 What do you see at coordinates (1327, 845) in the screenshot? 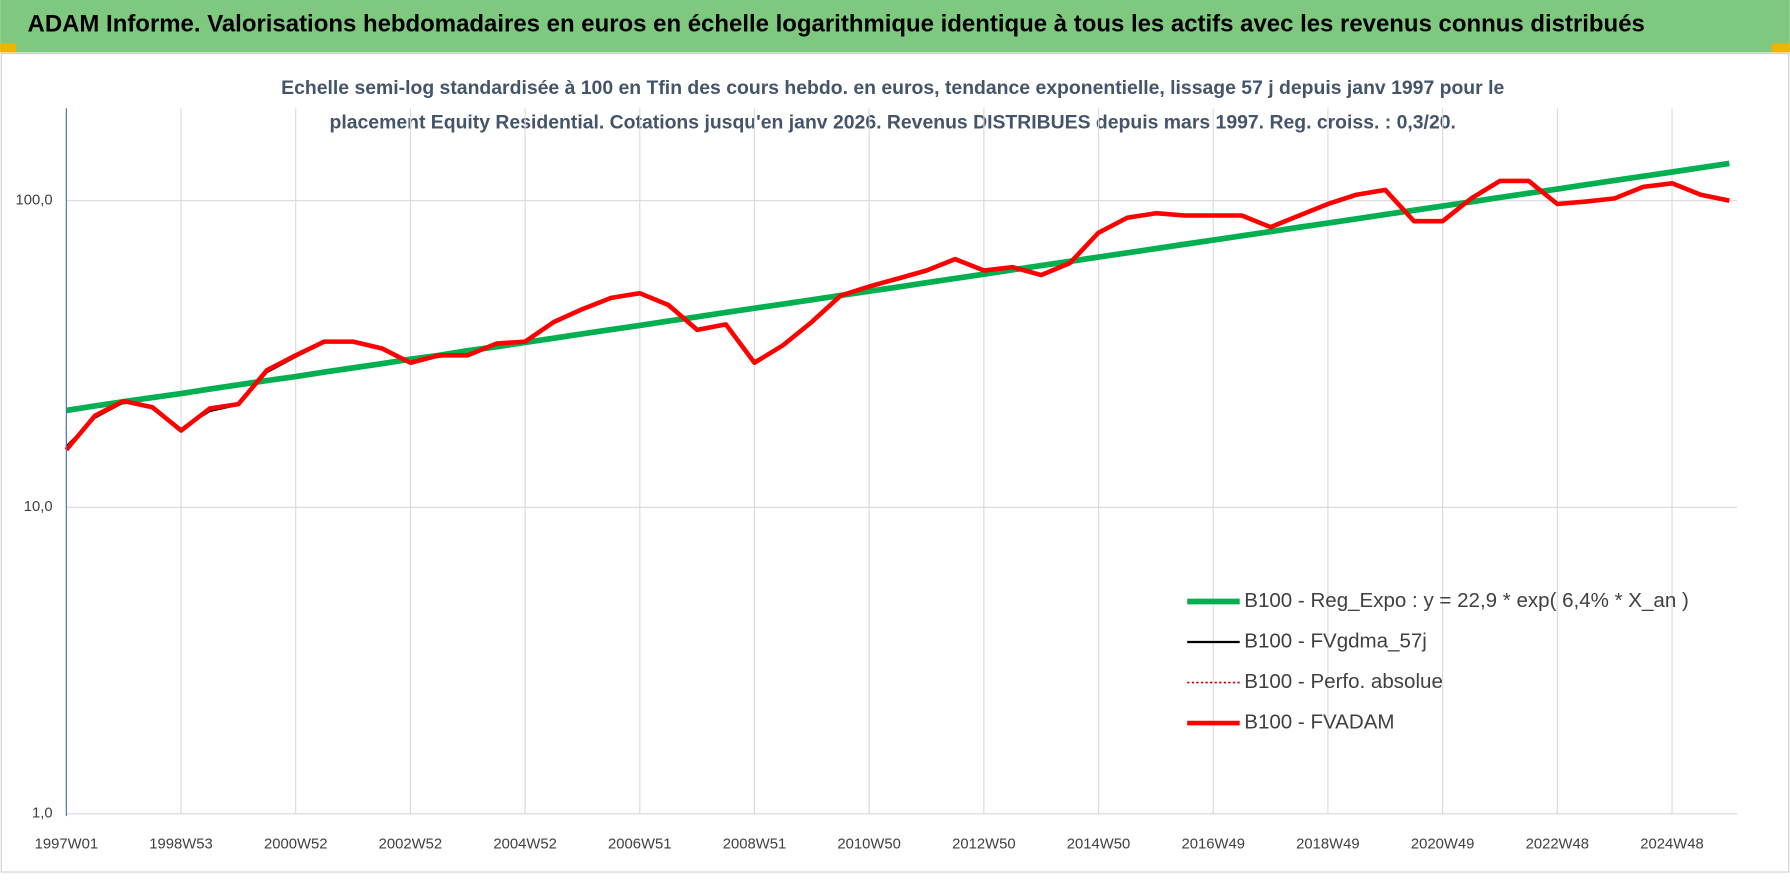
I see `x-tick-label: 2018W49` at bounding box center [1327, 845].